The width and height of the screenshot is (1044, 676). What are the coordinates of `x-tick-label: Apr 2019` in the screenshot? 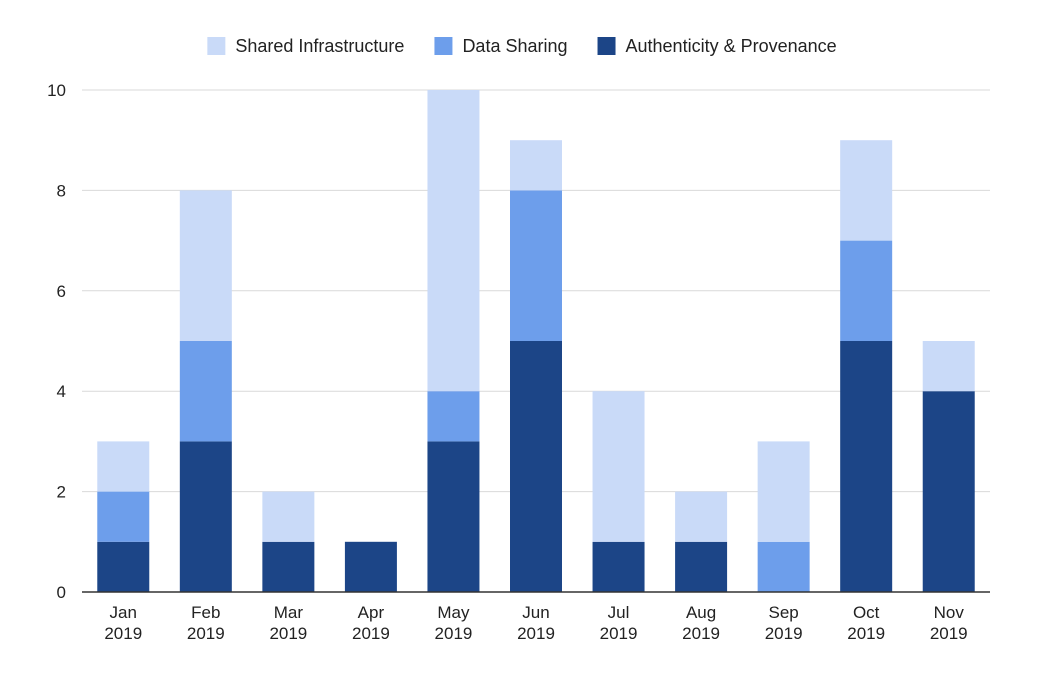 It's located at (371, 623).